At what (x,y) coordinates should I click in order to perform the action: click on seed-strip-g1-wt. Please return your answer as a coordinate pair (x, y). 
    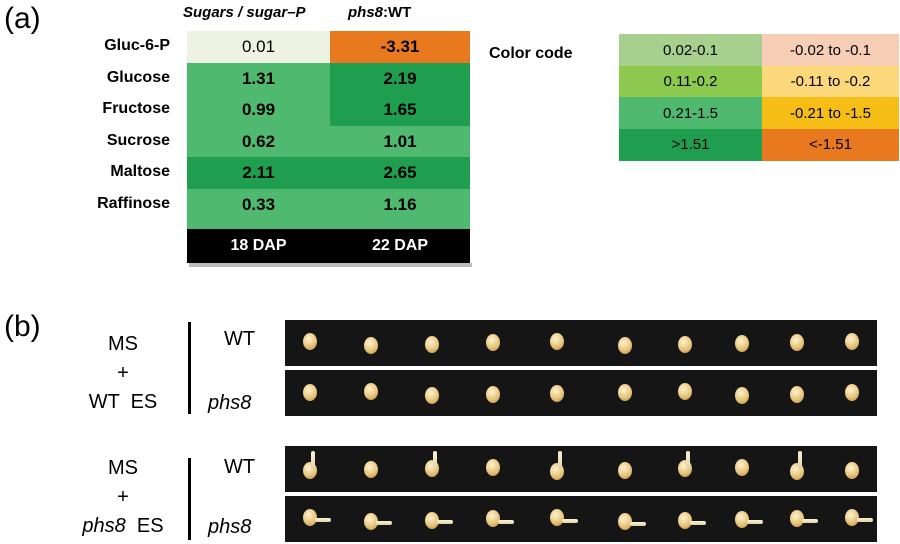
    Looking at the image, I should click on (581, 343).